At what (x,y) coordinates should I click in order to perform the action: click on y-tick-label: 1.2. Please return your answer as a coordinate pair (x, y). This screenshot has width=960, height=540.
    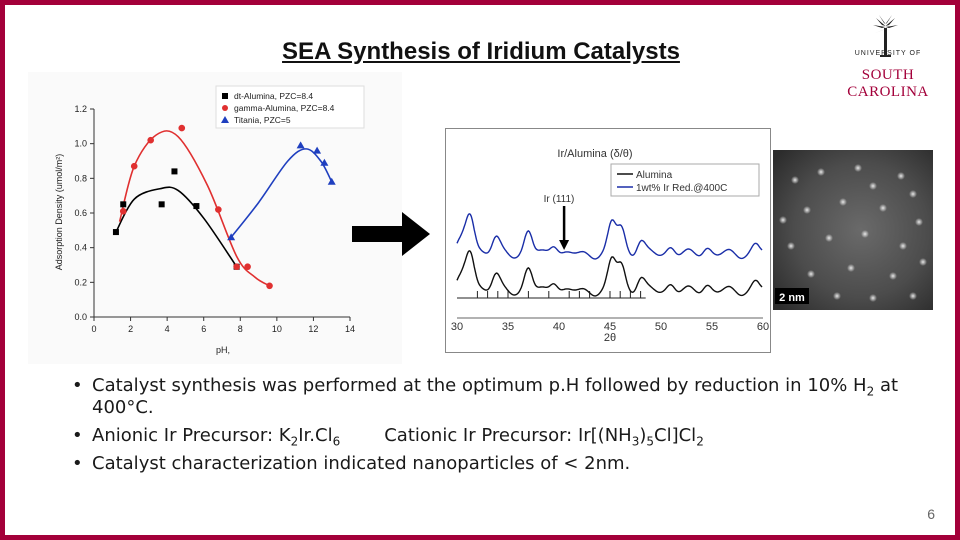
    Looking at the image, I should click on (80, 109).